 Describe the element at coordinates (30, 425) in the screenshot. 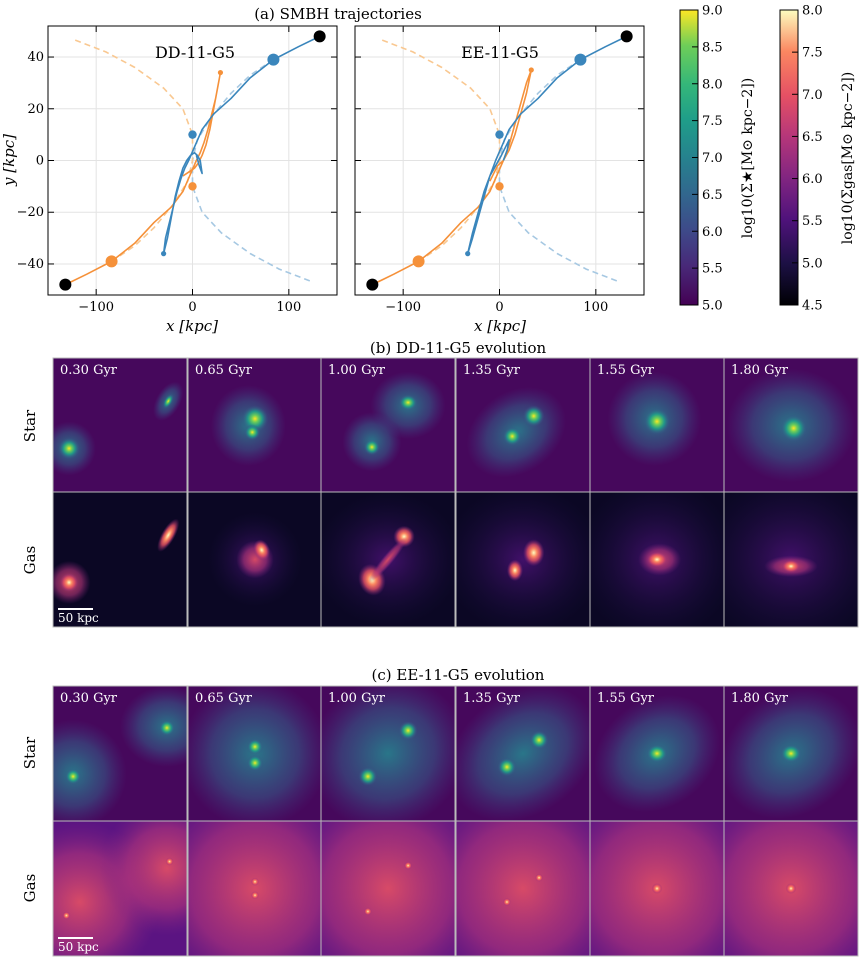

I see `row-label-star-b: Star` at that location.